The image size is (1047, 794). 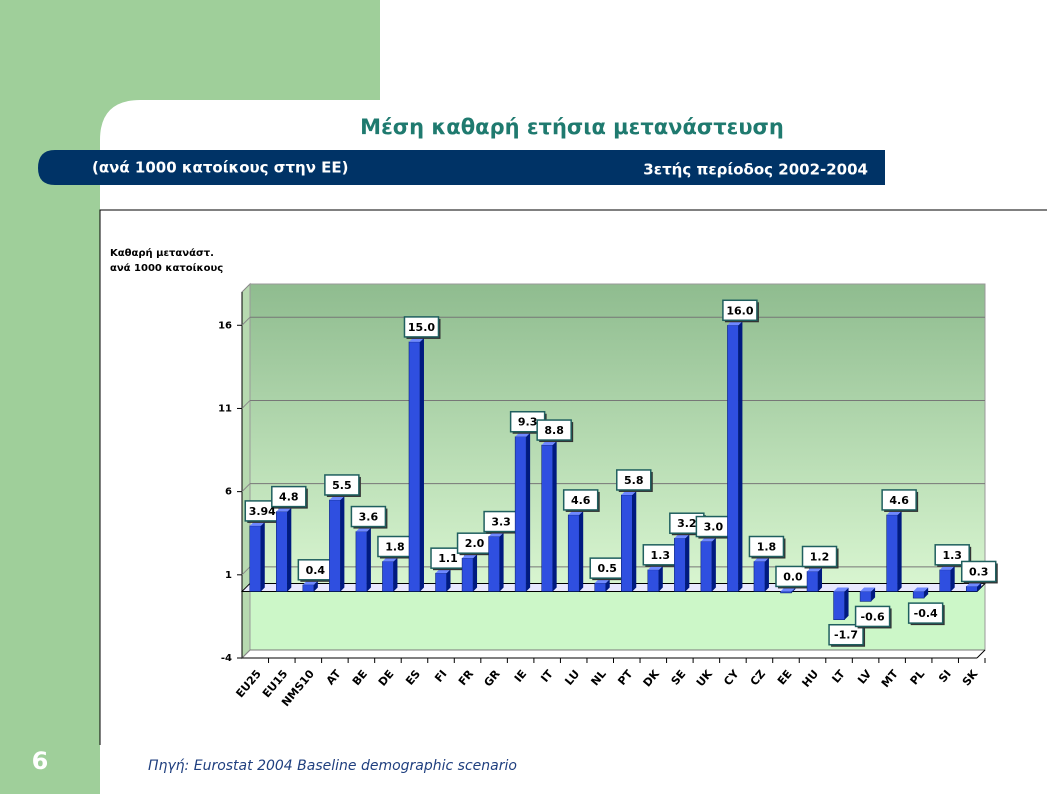 I want to click on value-label: 5.5, so click(x=342, y=485).